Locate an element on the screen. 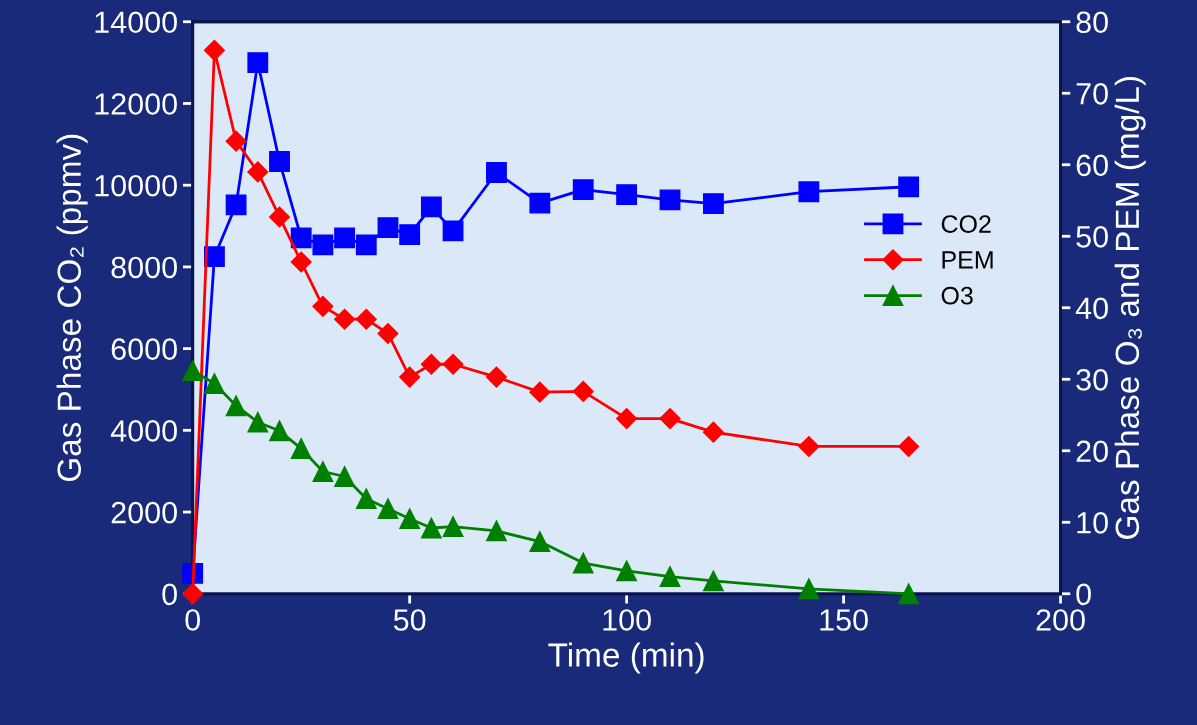  y2-tick-label: 70 is located at coordinates (1092, 93).